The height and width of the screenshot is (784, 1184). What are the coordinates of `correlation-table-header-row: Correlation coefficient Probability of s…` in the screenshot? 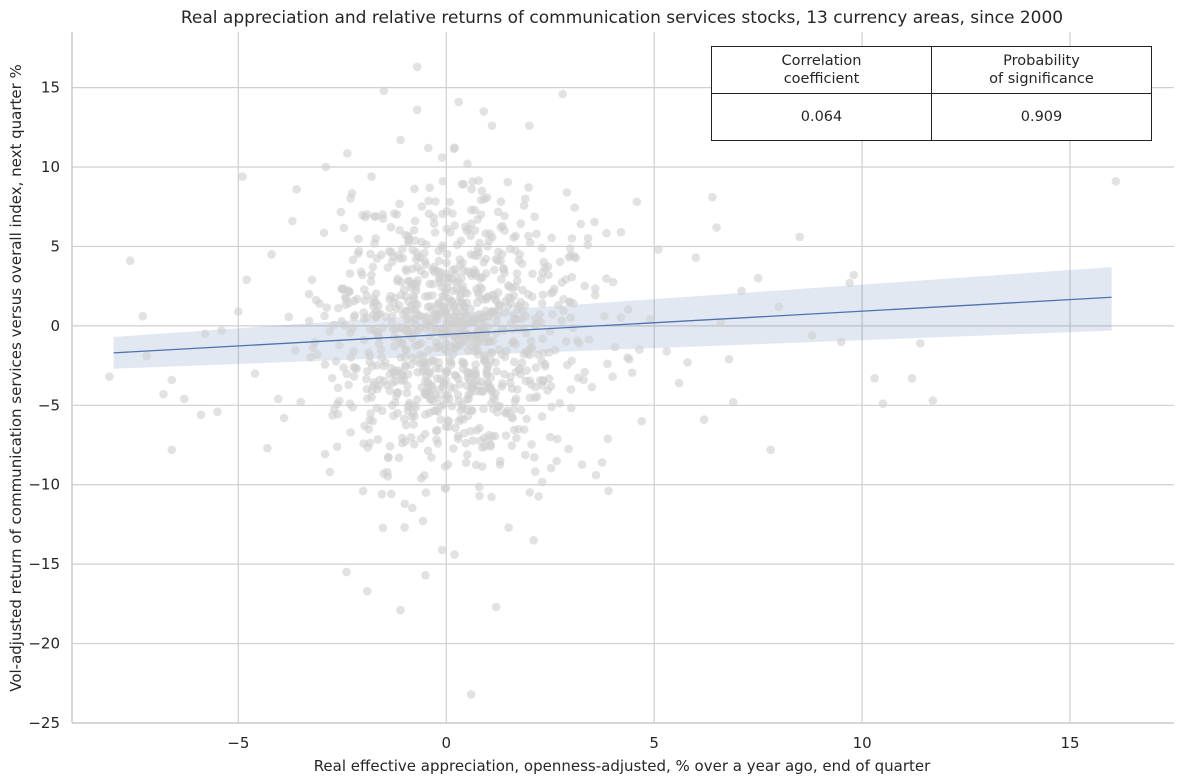 It's located at (931, 70).